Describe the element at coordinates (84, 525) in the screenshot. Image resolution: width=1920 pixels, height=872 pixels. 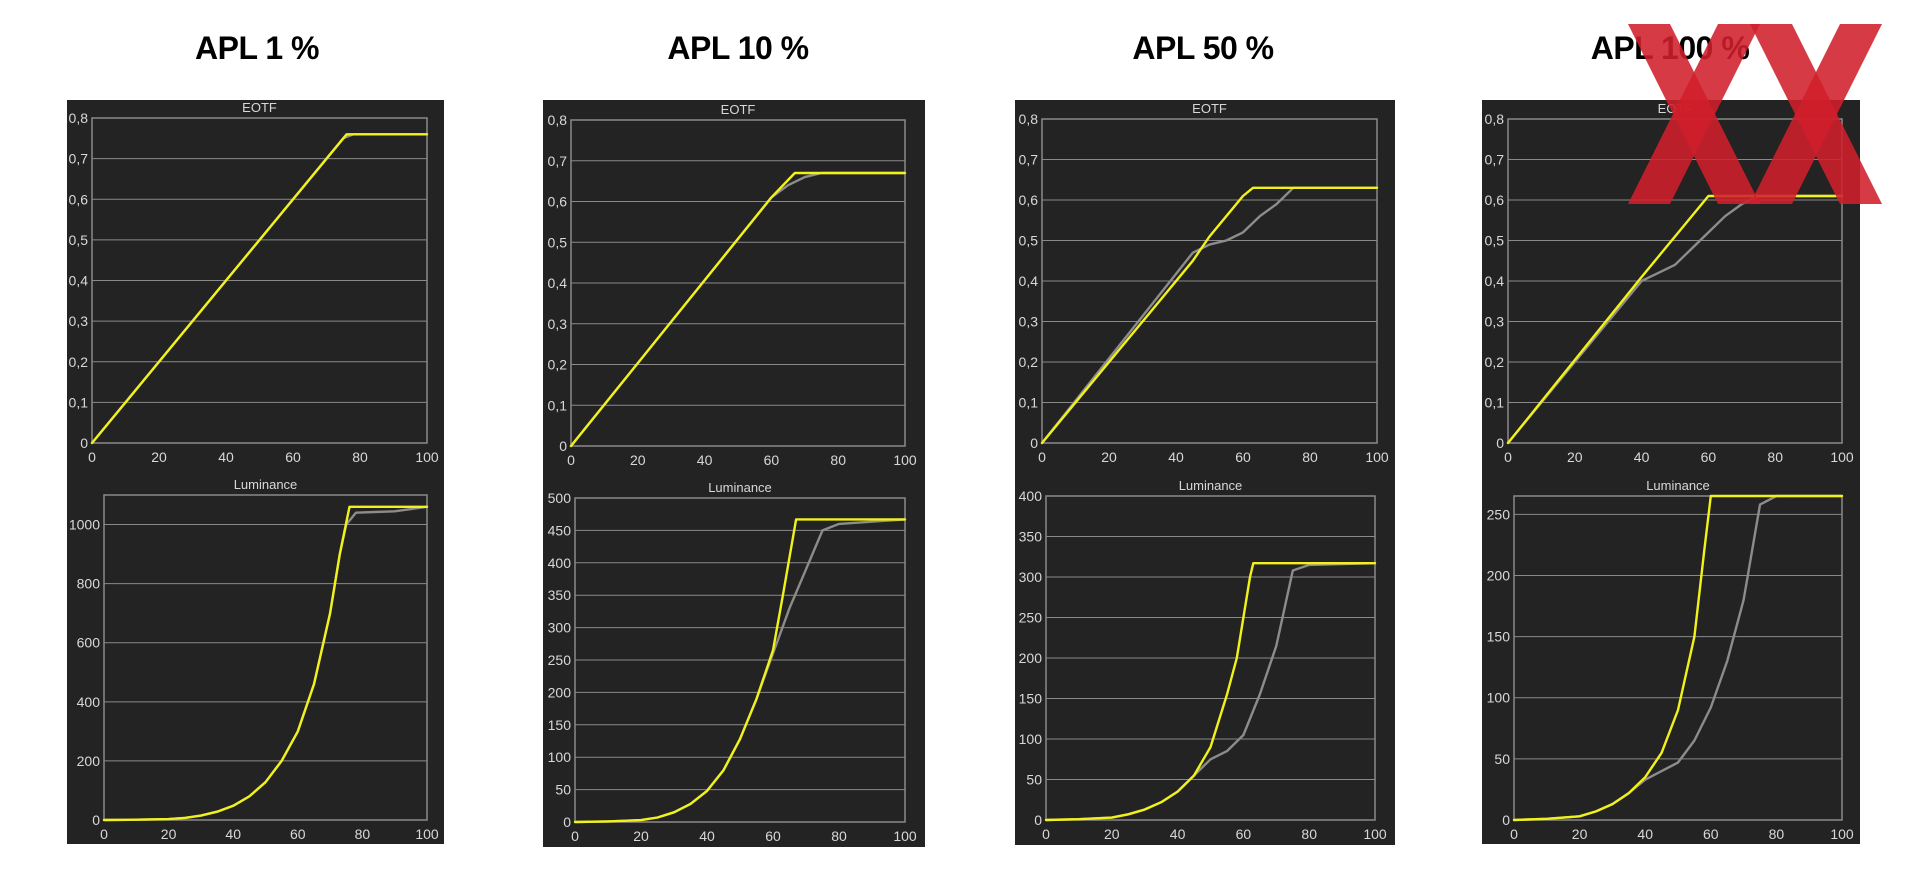
I see `y-tick-label: 1000` at that location.